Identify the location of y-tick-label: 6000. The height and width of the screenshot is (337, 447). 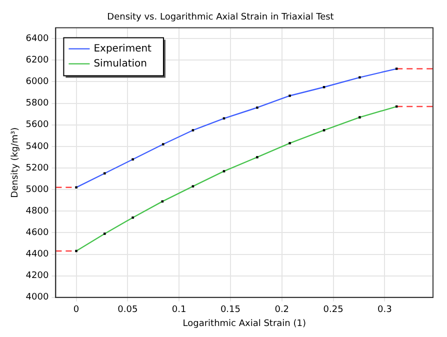
(37, 82).